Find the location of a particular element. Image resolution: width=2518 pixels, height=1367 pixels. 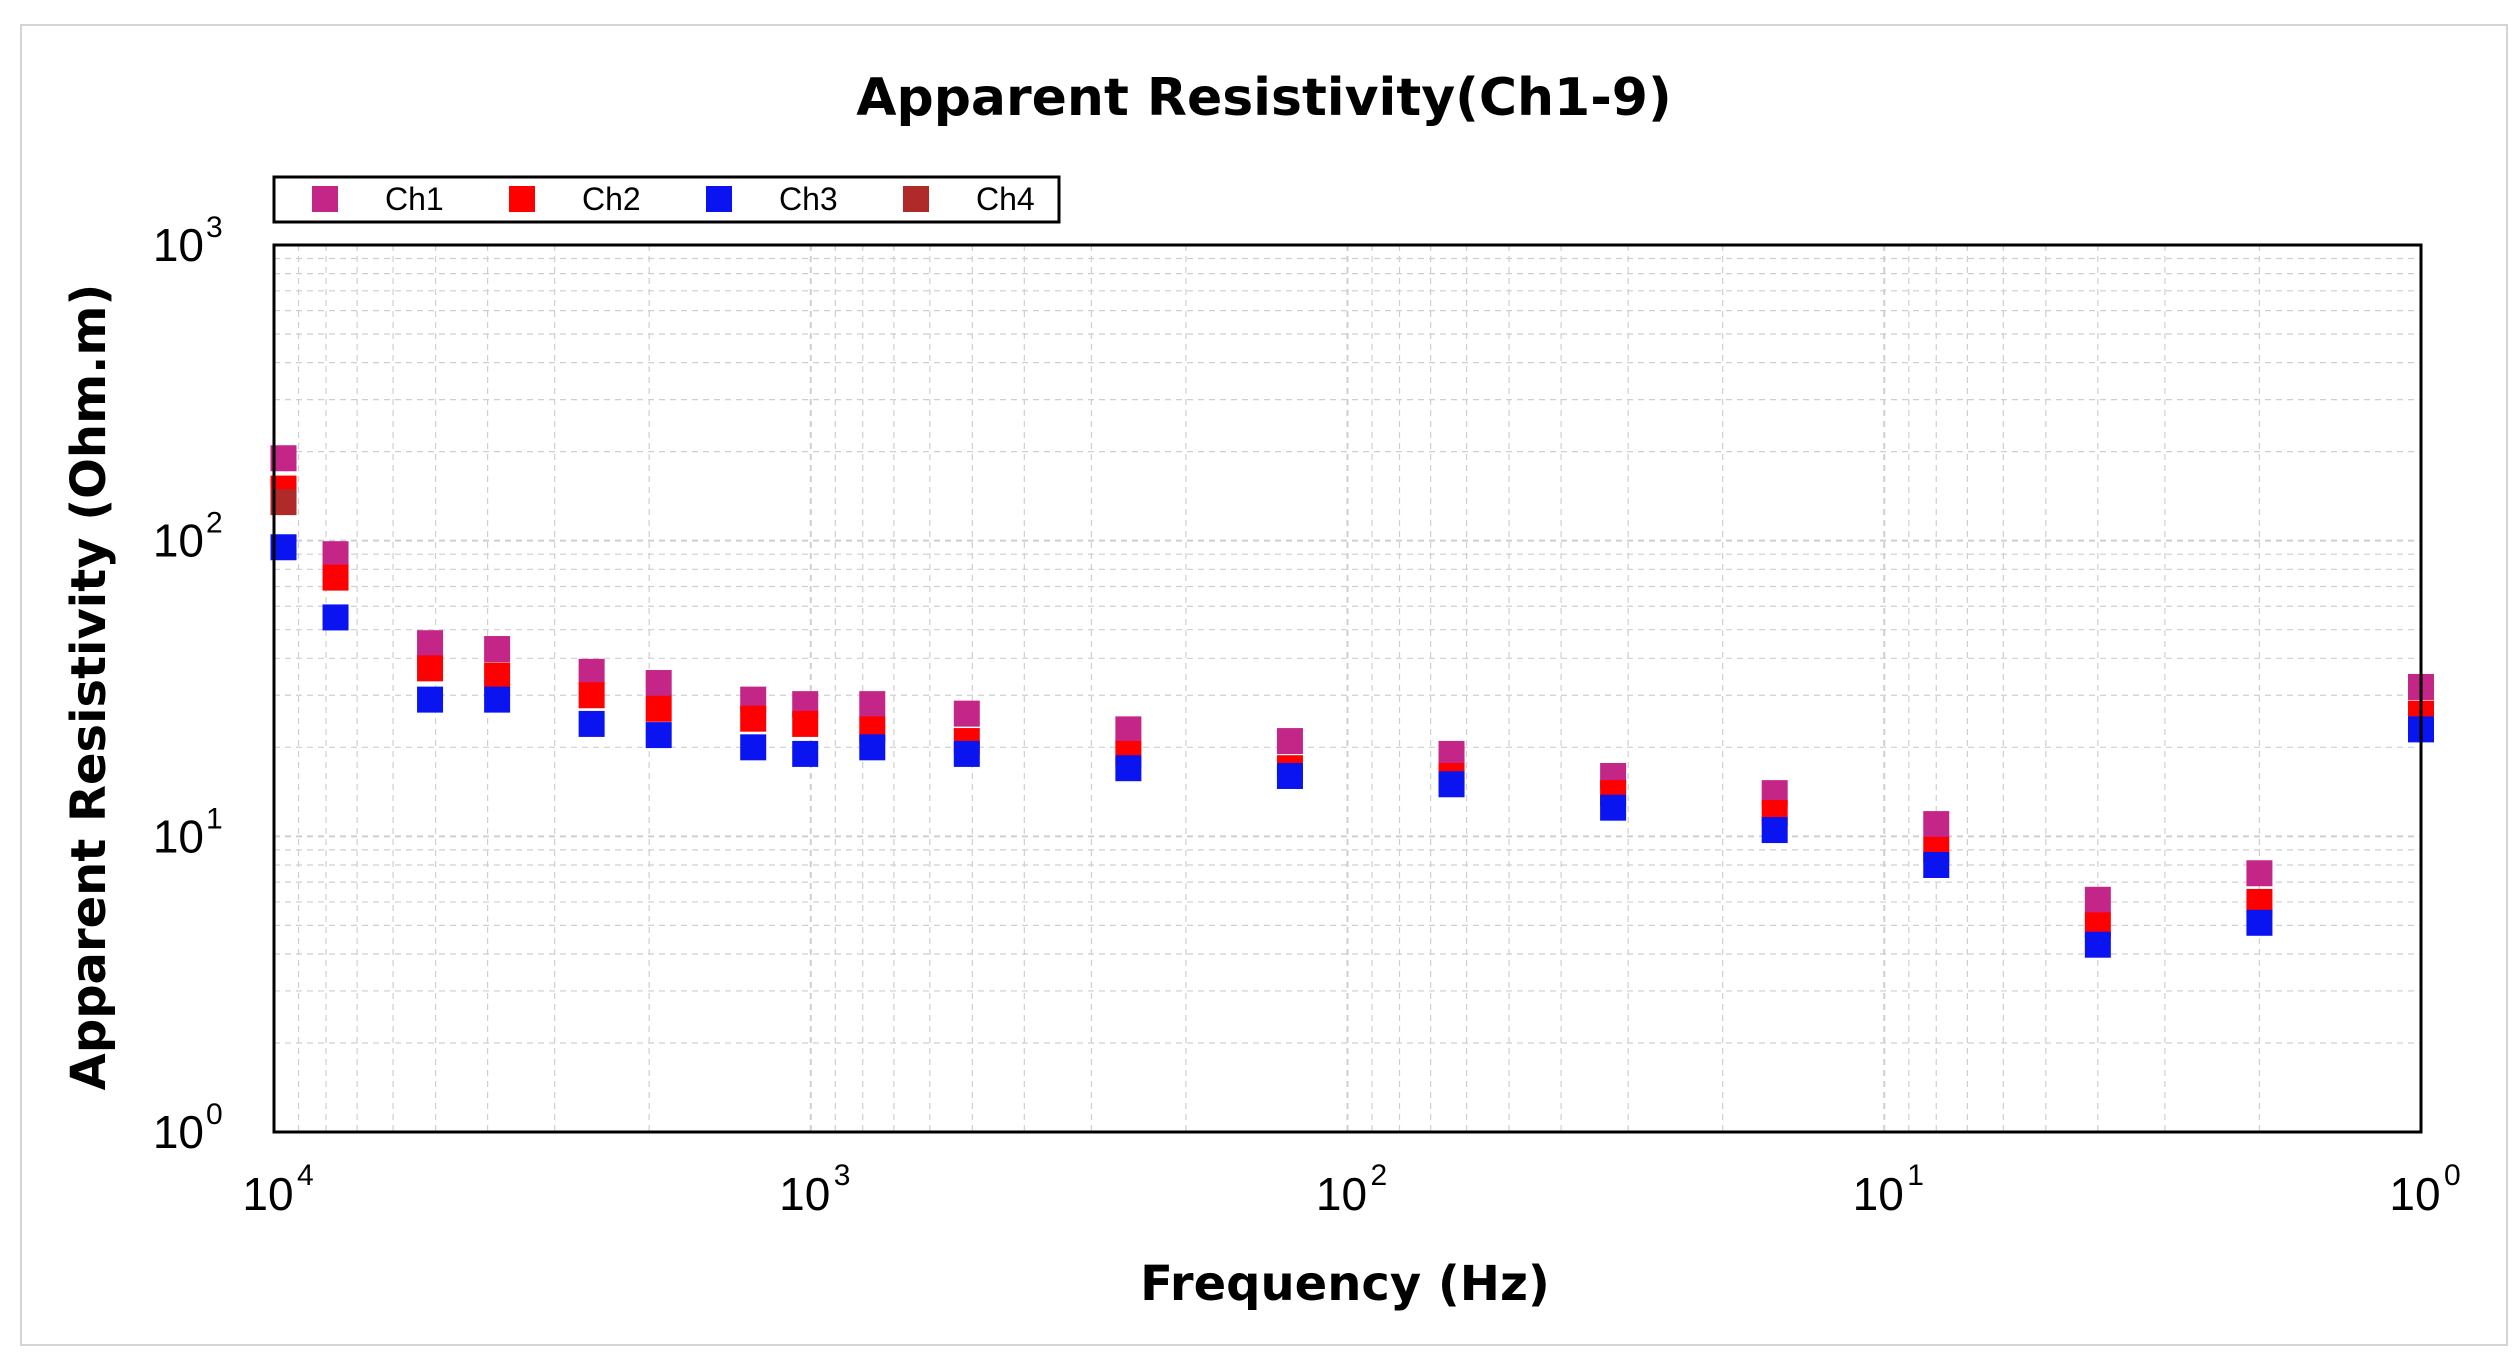

y-tick-label: 10 2 is located at coordinates (188, 537).